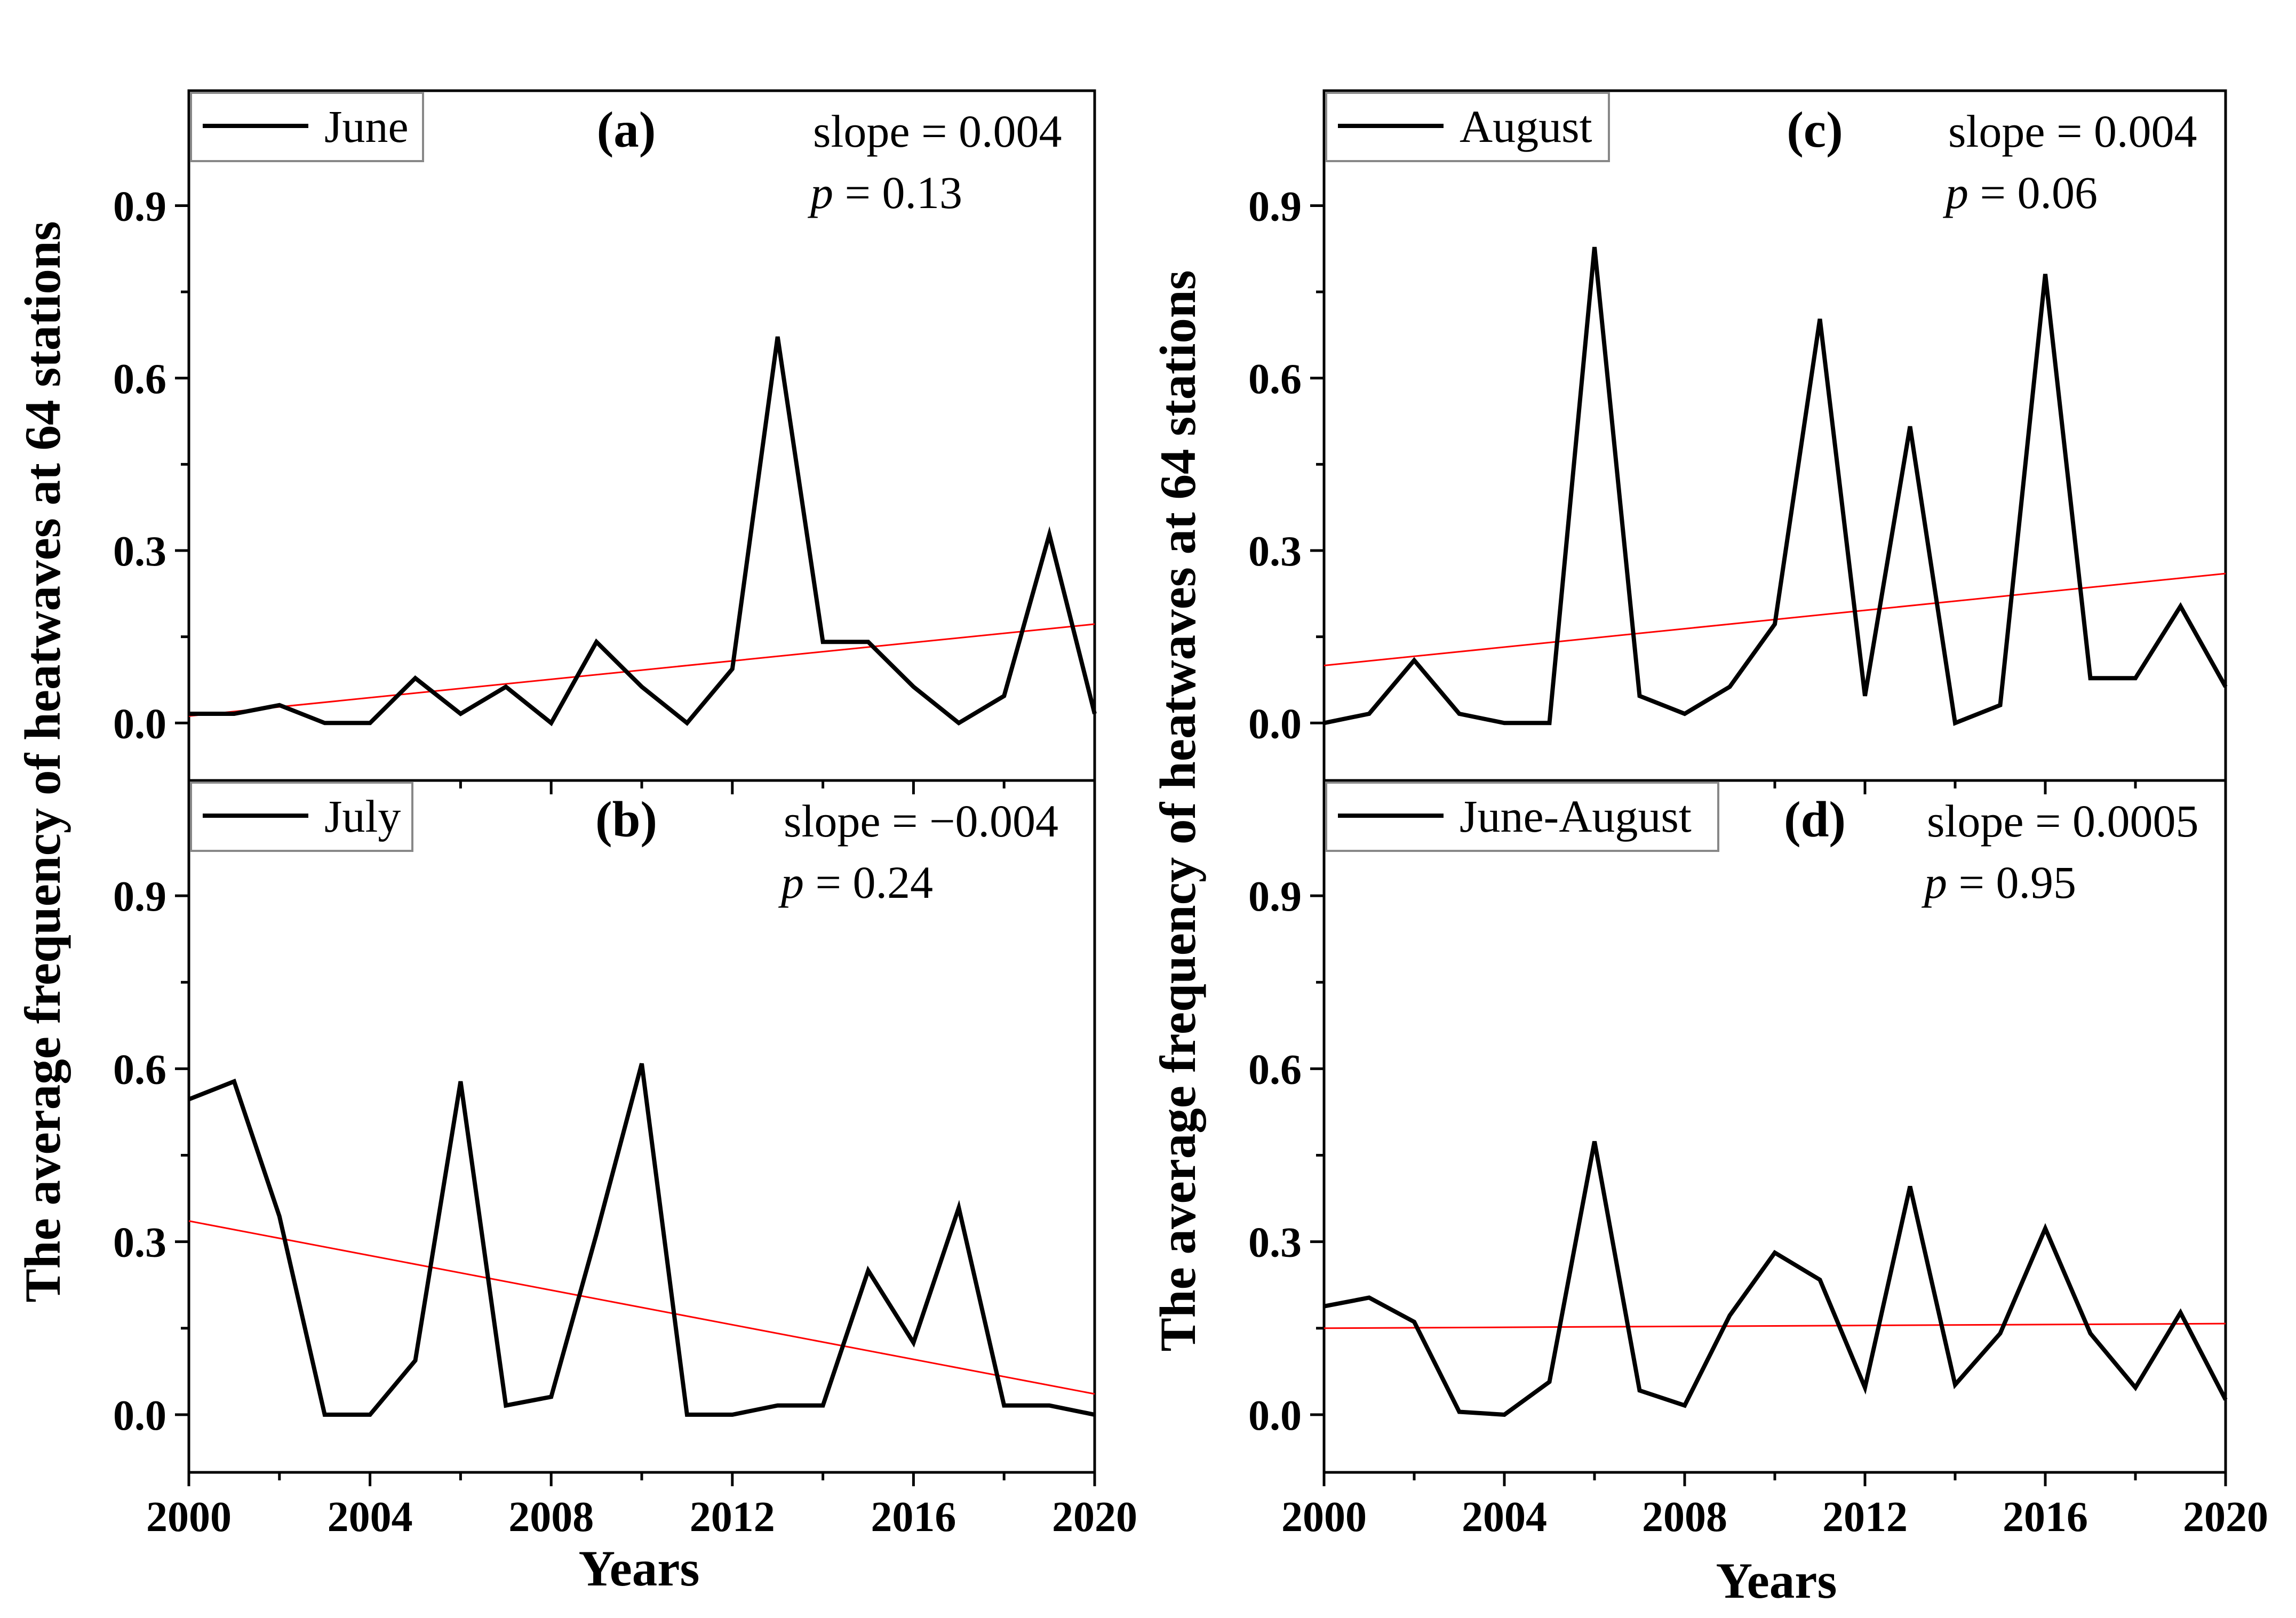 Image resolution: width=2296 pixels, height=1618 pixels. What do you see at coordinates (626, 129) in the screenshot?
I see `panel-label: (a)` at bounding box center [626, 129].